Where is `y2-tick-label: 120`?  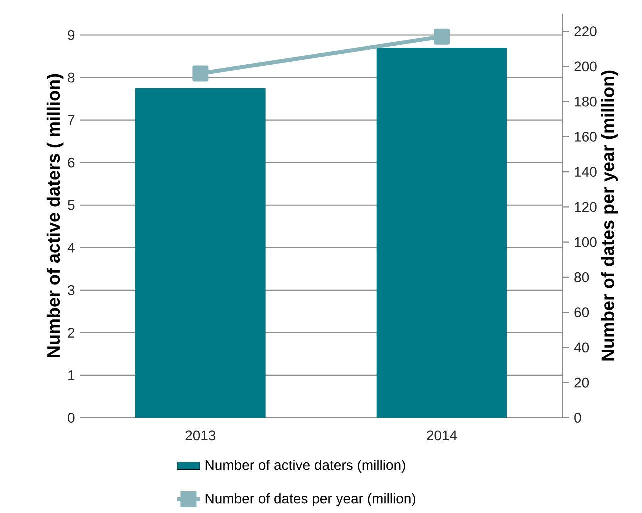 y2-tick-label: 120 is located at coordinates (586, 207).